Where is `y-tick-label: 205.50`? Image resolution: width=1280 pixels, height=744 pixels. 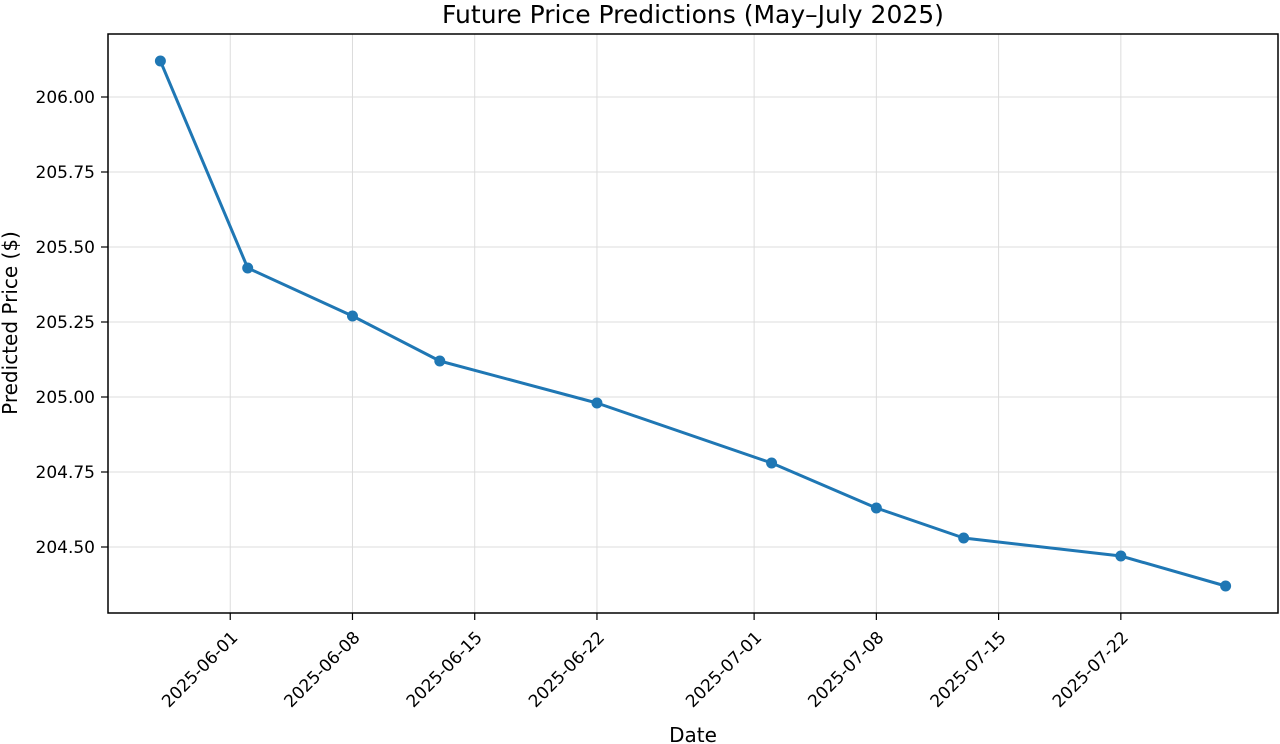 y-tick-label: 205.50 is located at coordinates (65, 248).